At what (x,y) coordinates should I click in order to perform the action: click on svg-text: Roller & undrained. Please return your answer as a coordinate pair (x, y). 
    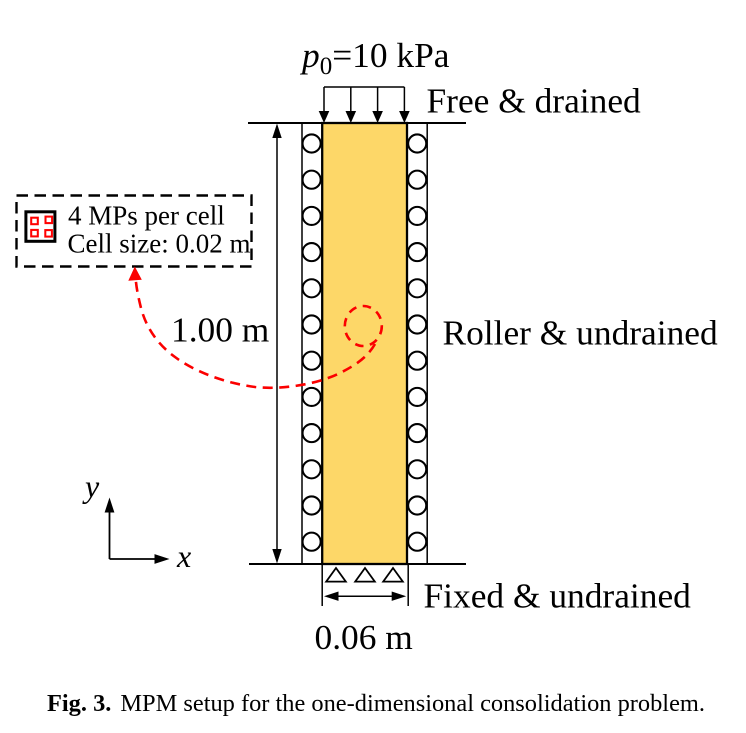
    Looking at the image, I should click on (580, 333).